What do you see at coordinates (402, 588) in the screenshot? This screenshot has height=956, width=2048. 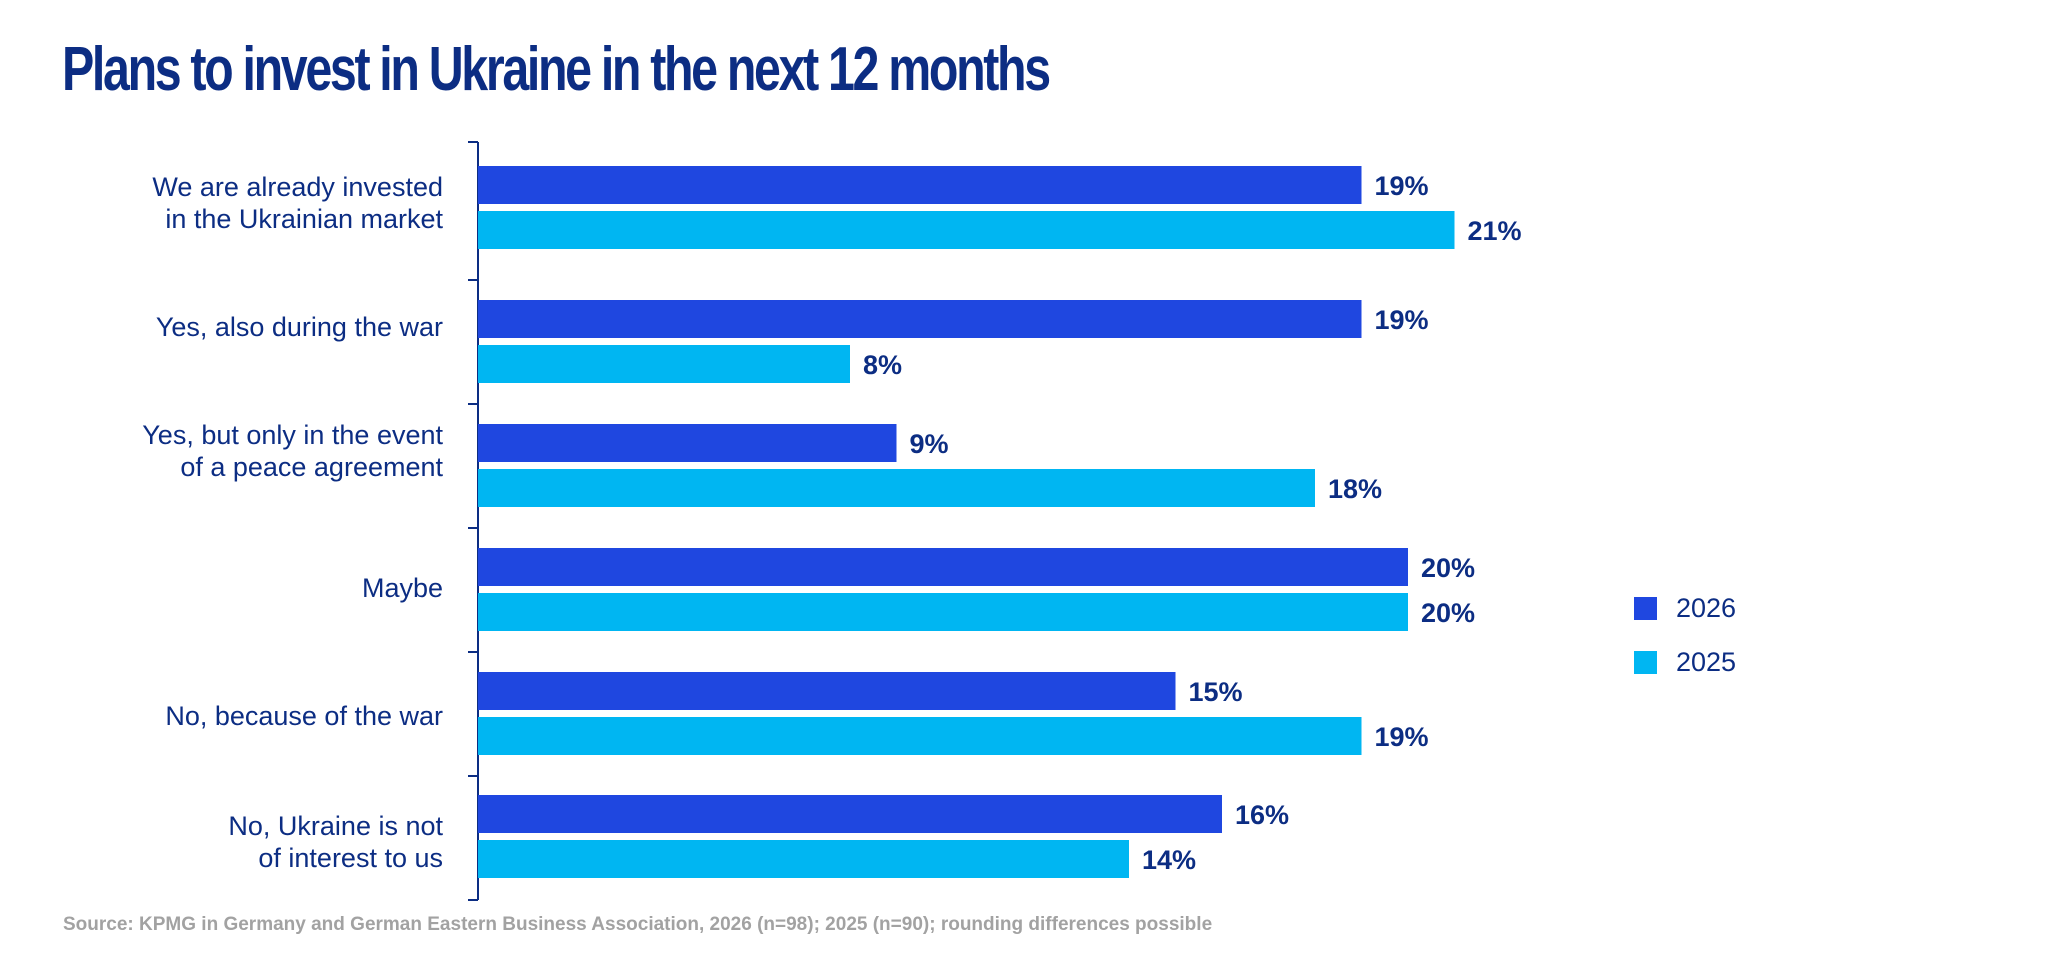 I see `category-label-3: Maybe` at bounding box center [402, 588].